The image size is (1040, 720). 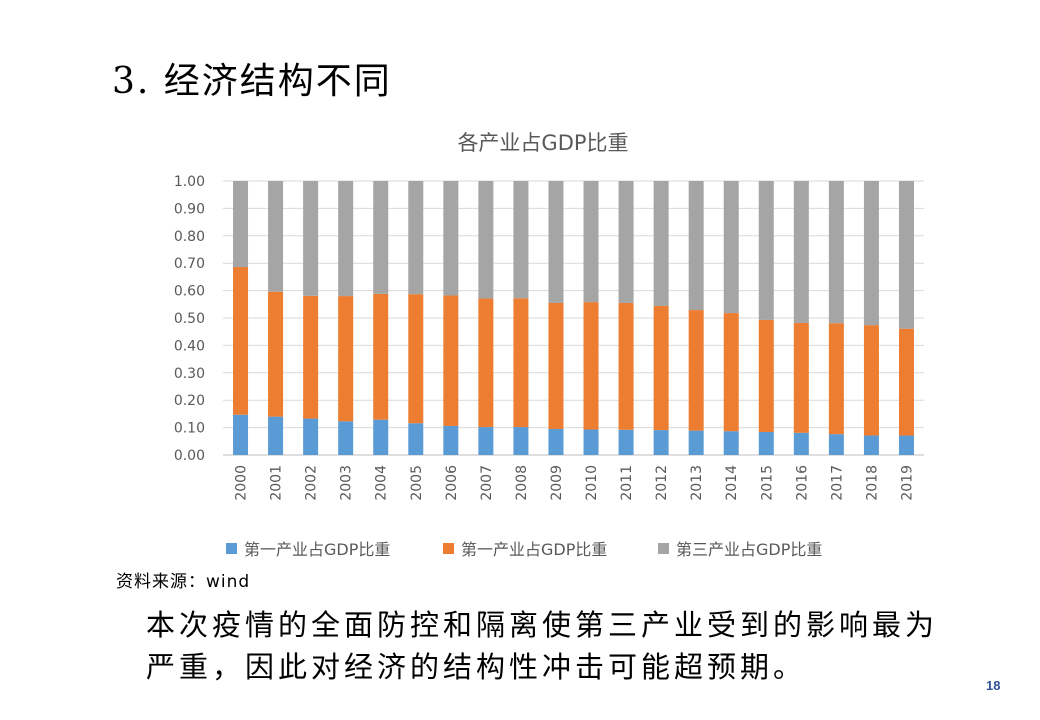 I want to click on x-tick-label: 2009, so click(x=557, y=483).